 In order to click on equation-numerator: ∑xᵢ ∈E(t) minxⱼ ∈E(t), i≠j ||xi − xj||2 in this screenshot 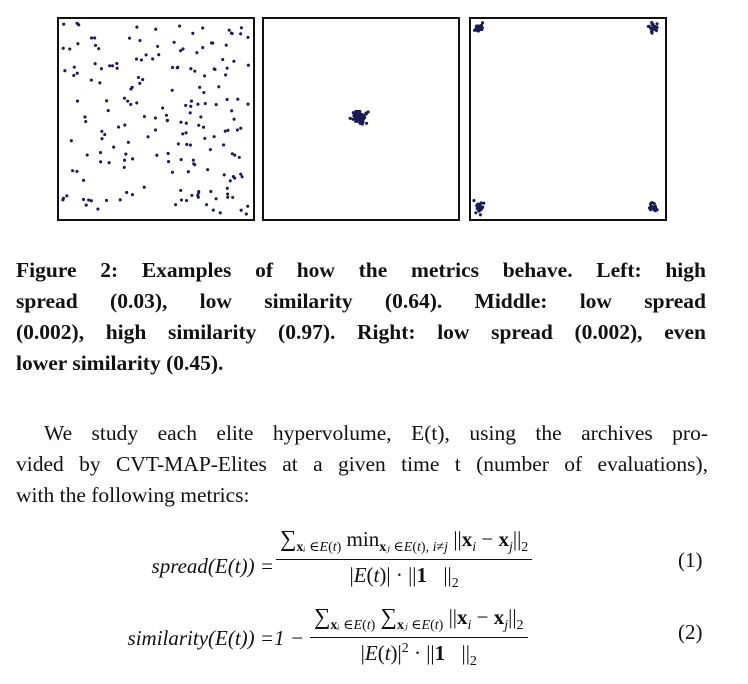, I will do `click(404, 540)`.